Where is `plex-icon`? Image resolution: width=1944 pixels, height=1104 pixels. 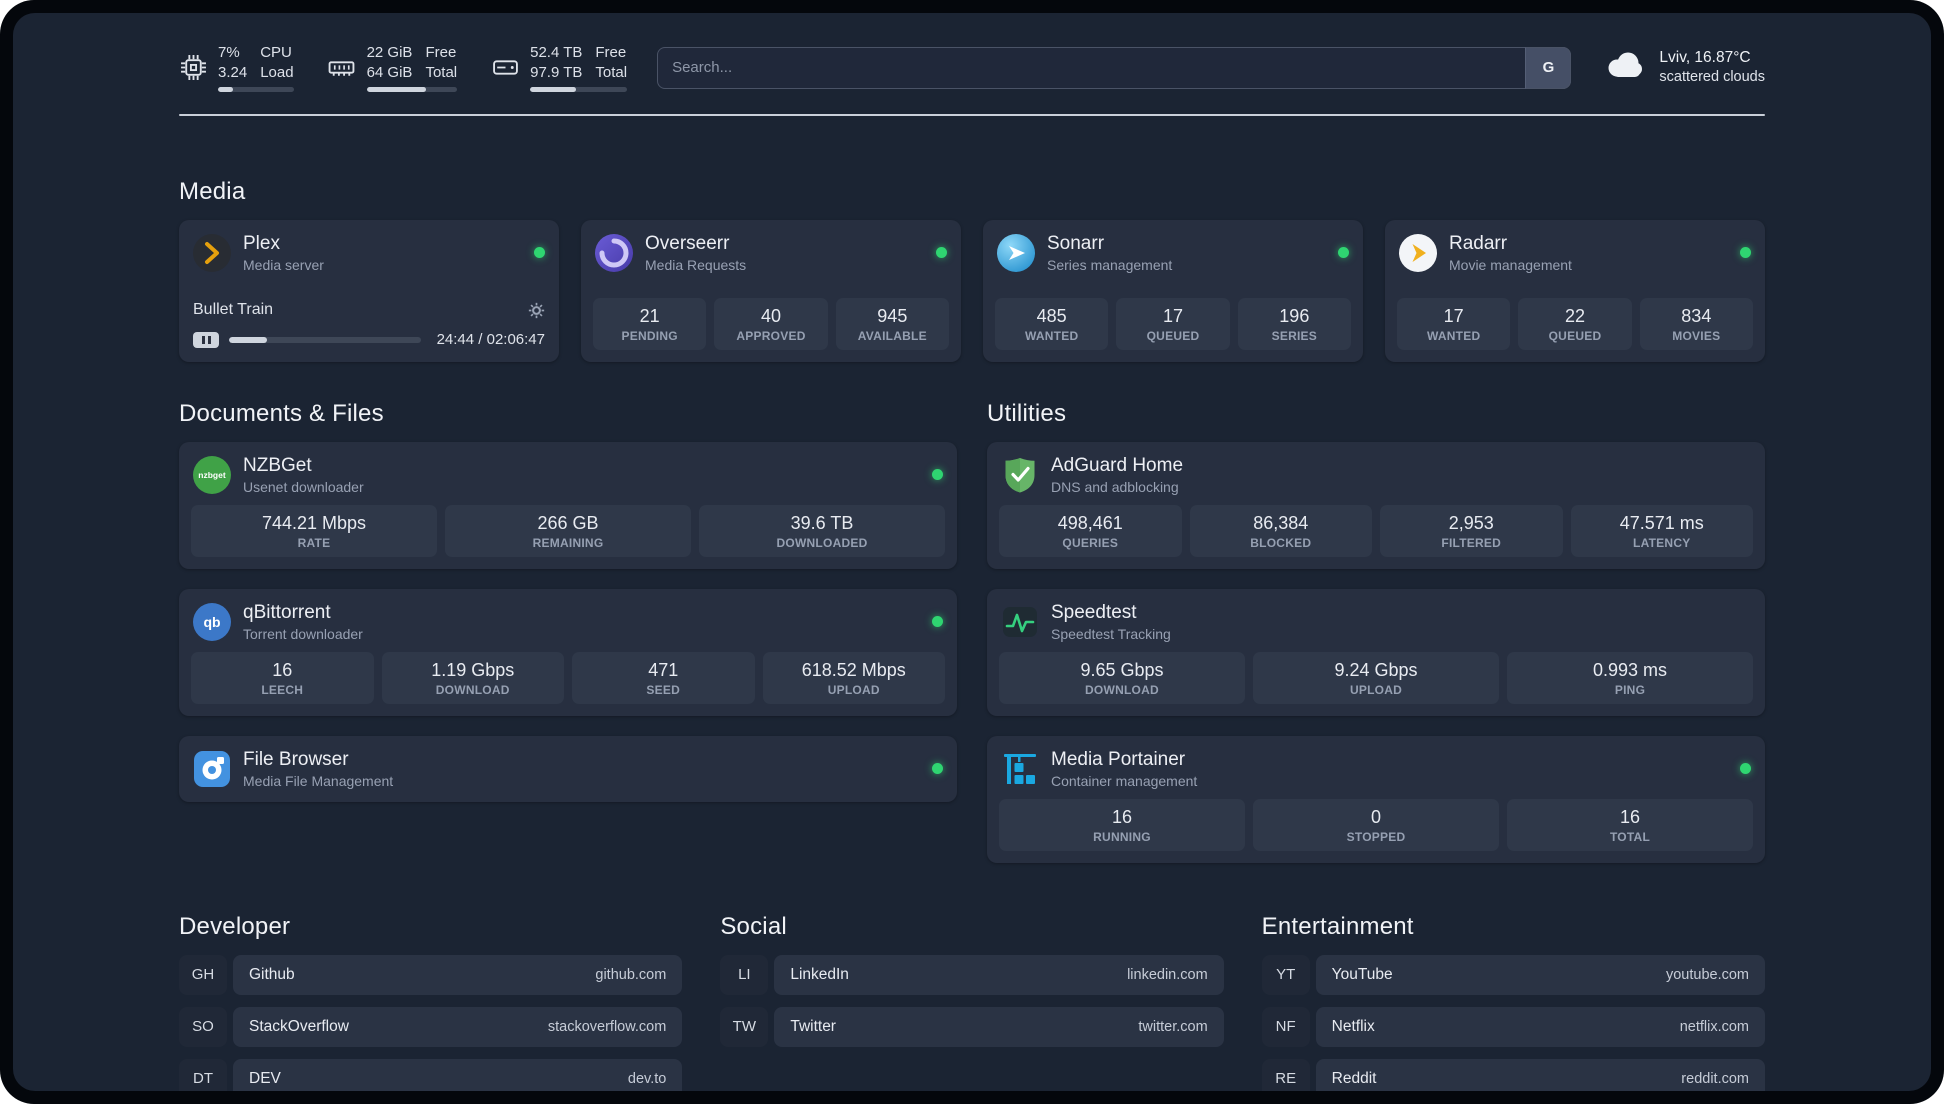 plex-icon is located at coordinates (212, 252).